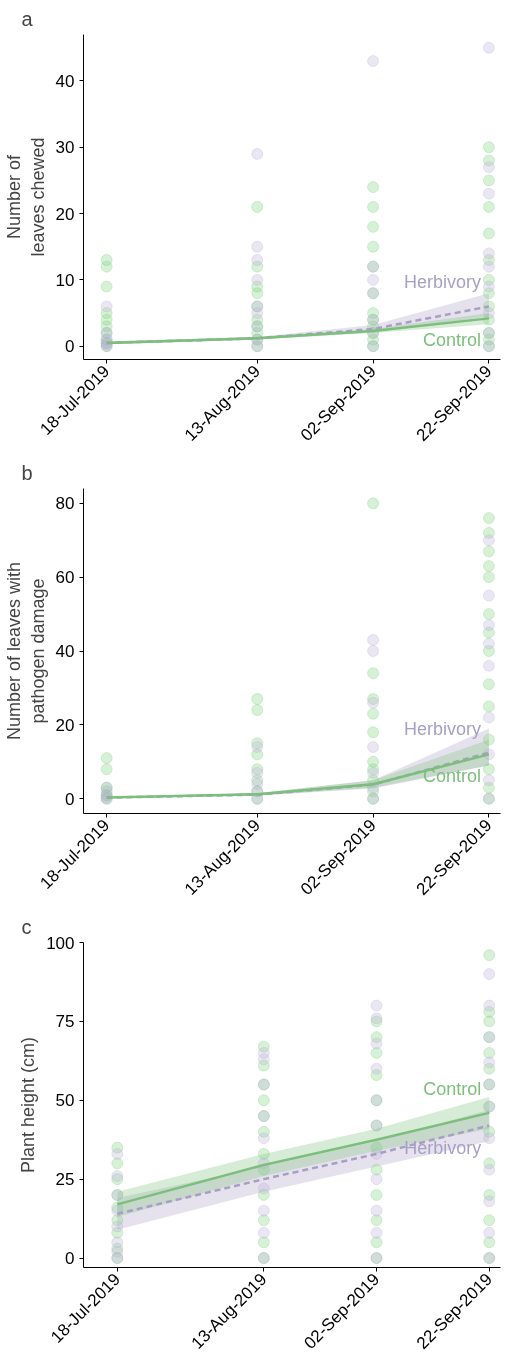 This screenshot has width=512, height=1364. What do you see at coordinates (65, 214) in the screenshot?
I see `y-tick-label: 20` at bounding box center [65, 214].